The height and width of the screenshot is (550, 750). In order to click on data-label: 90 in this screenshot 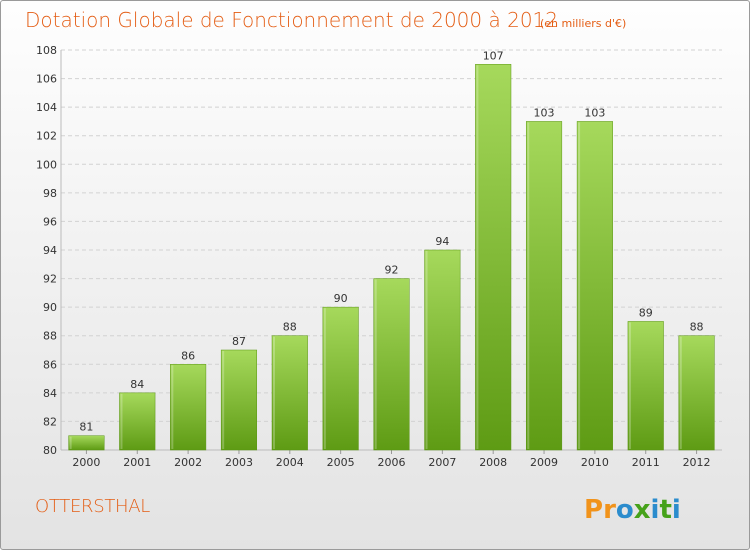, I will do `click(341, 298)`.